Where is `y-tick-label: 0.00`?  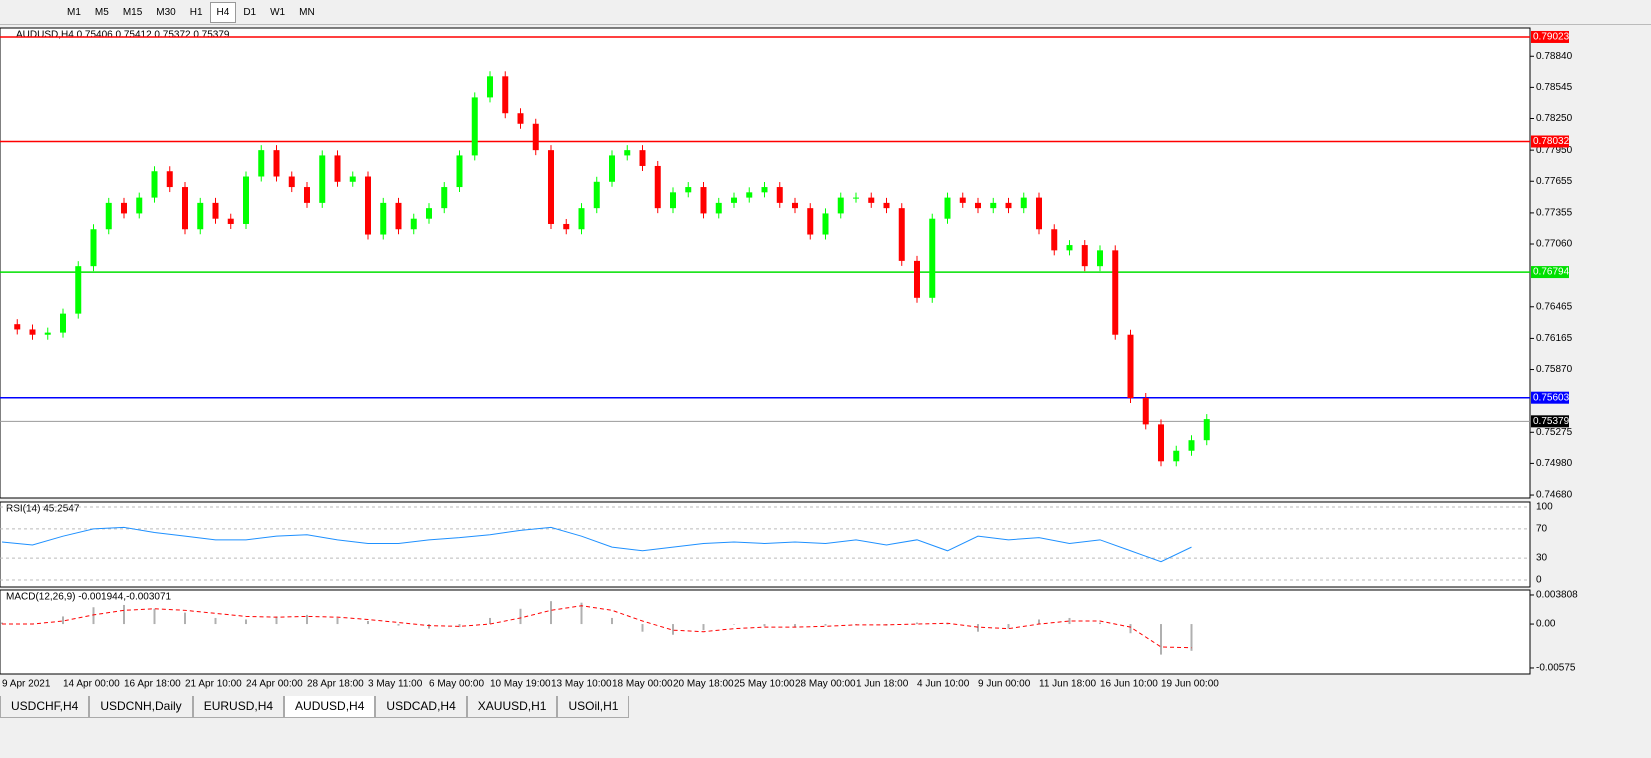 y-tick-label: 0.00 is located at coordinates (1546, 624).